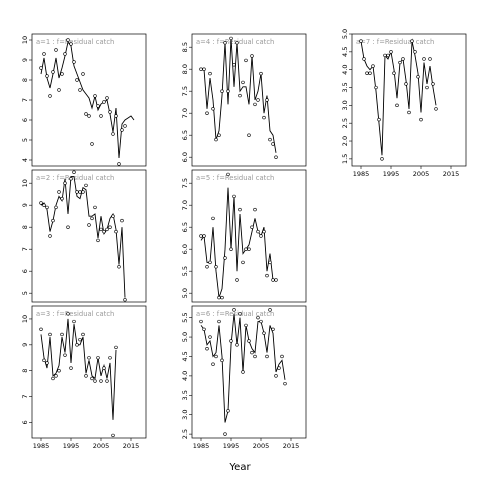  I want to click on panel-title: a=4 : f=Residual catch, so click(235, 42).